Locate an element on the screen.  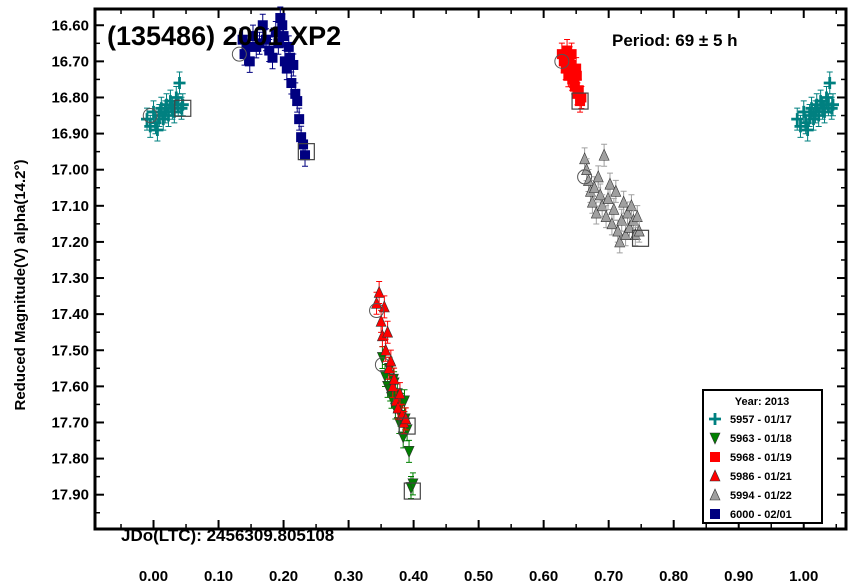
y-tick-label: 17.90 is located at coordinates (70, 495).